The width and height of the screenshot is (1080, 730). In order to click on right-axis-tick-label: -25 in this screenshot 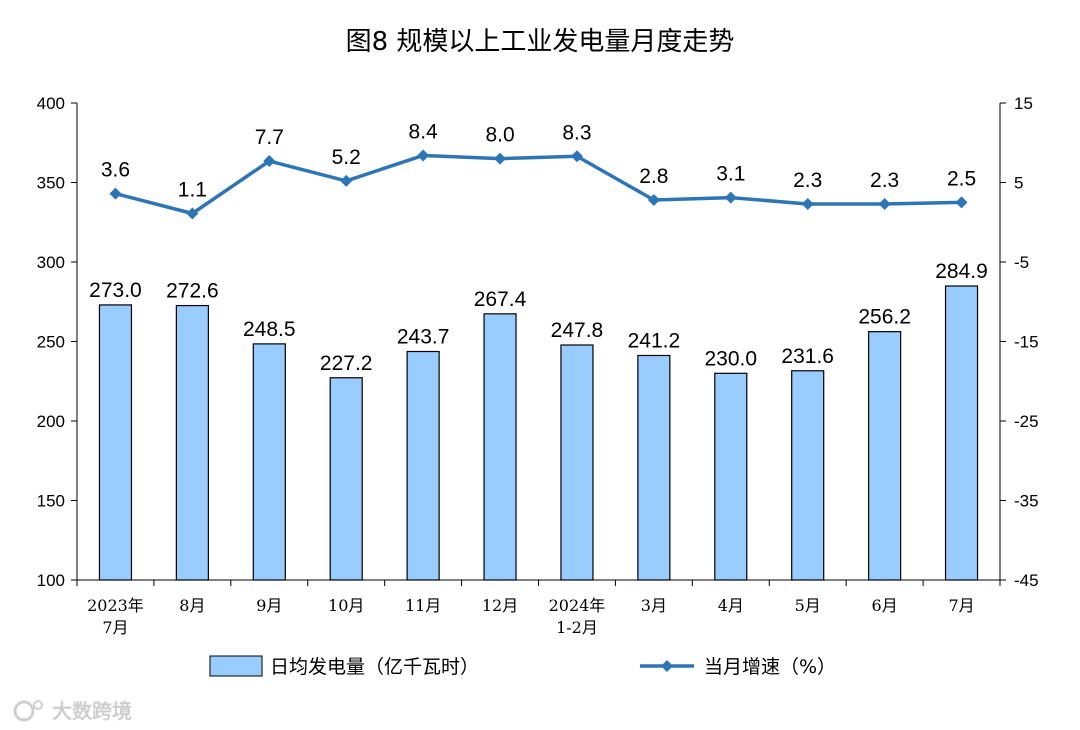, I will do `click(1026, 421)`.